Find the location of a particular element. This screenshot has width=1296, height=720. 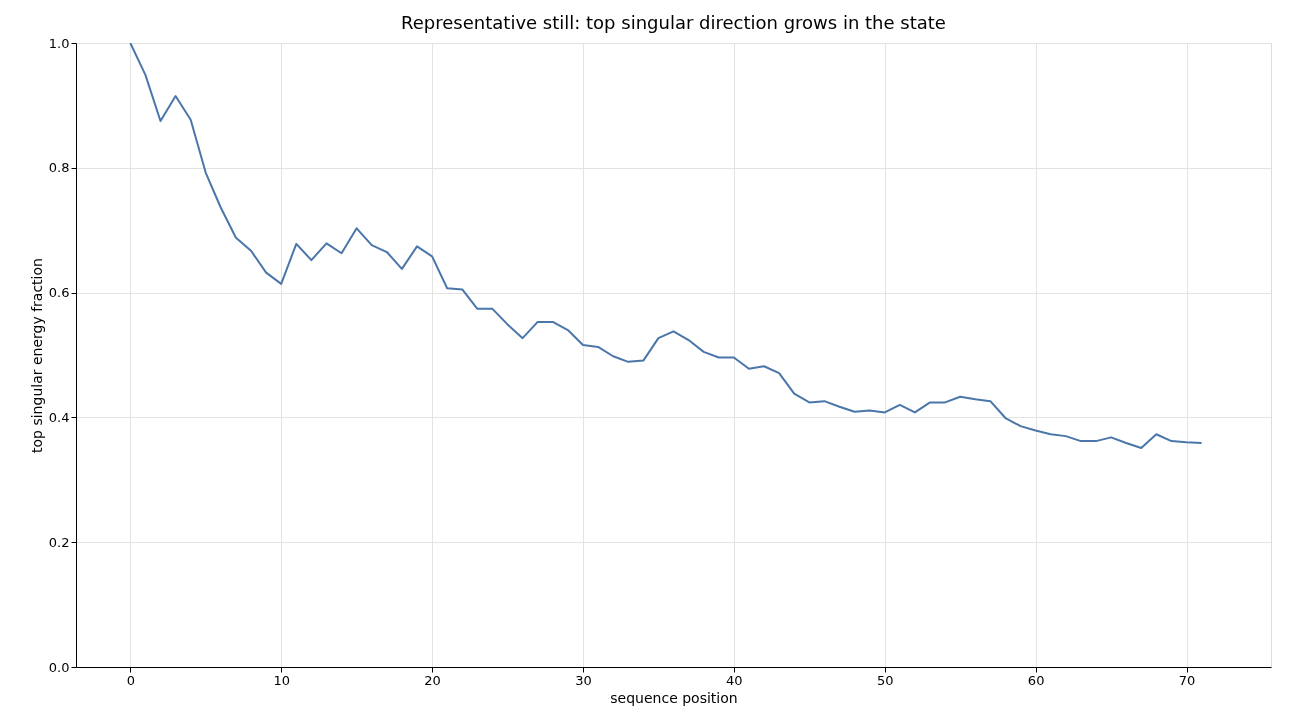

x-axis-title: sequence position is located at coordinates (674, 697).